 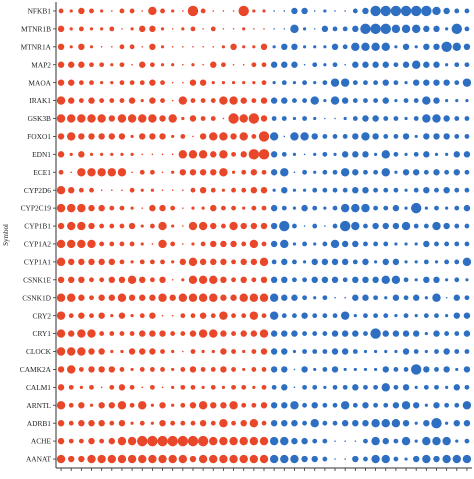 I want to click on y-tick-label: CLOCK, so click(x=39, y=351).